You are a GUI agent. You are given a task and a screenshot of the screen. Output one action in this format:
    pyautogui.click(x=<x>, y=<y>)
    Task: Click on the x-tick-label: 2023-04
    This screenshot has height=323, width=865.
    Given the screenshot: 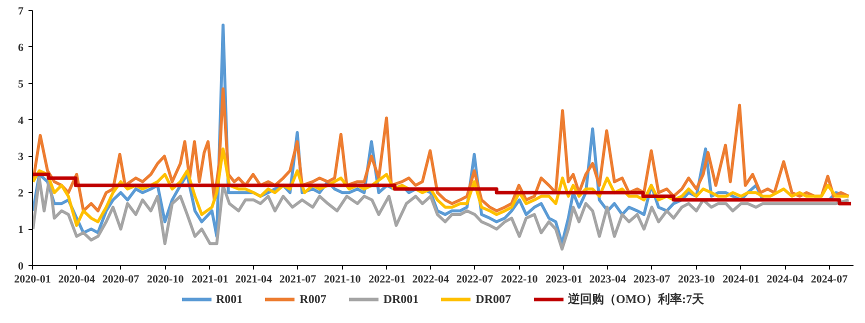 What is the action you would take?
    pyautogui.click(x=607, y=280)
    